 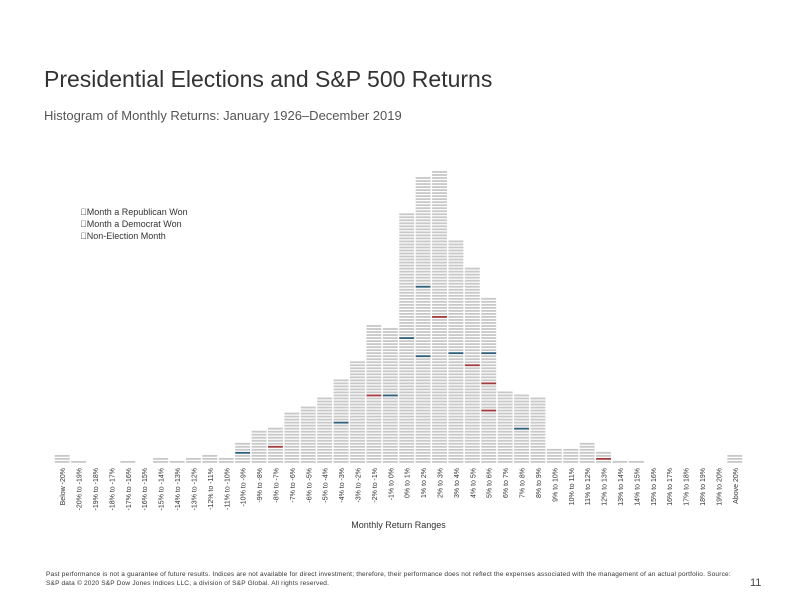 I want to click on democrat-month-block, so click(x=407, y=338).